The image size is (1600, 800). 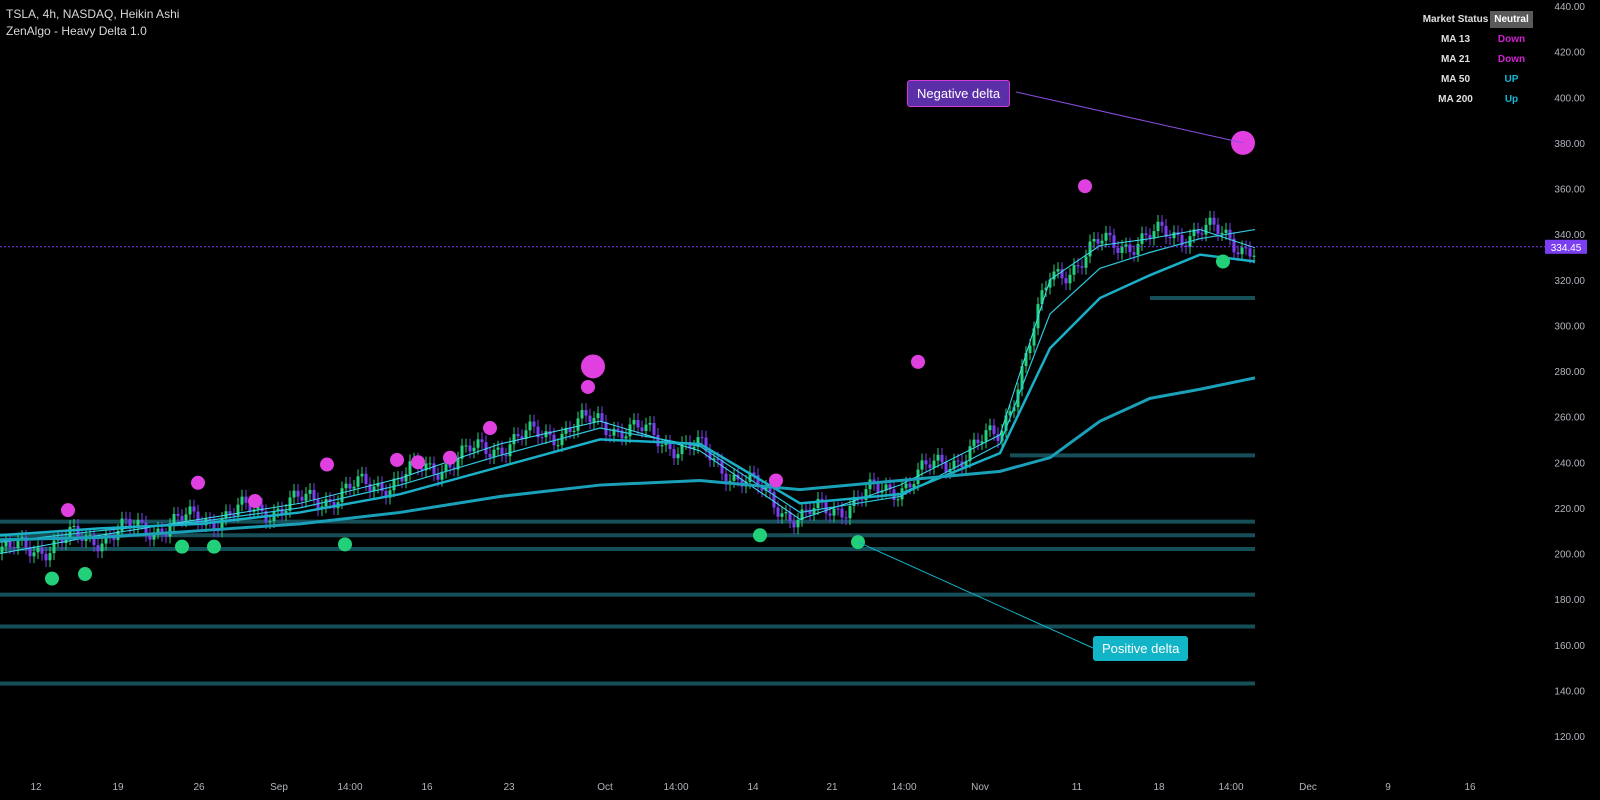 I want to click on status-row-label: MA 200, so click(x=1455, y=99).